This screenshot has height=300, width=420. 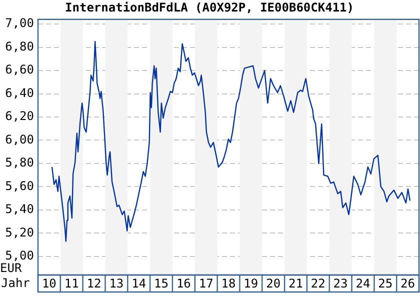 What do you see at coordinates (161, 283) in the screenshot?
I see `x-tick-label: 15` at bounding box center [161, 283].